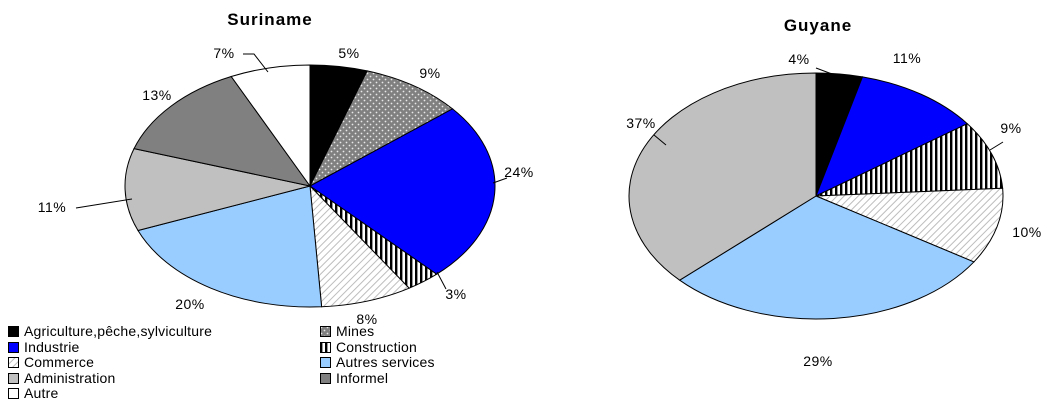 The height and width of the screenshot is (402, 1045). Describe the element at coordinates (118, 331) in the screenshot. I see `legend-label: Agriculture,pêche,sylviculture` at that location.